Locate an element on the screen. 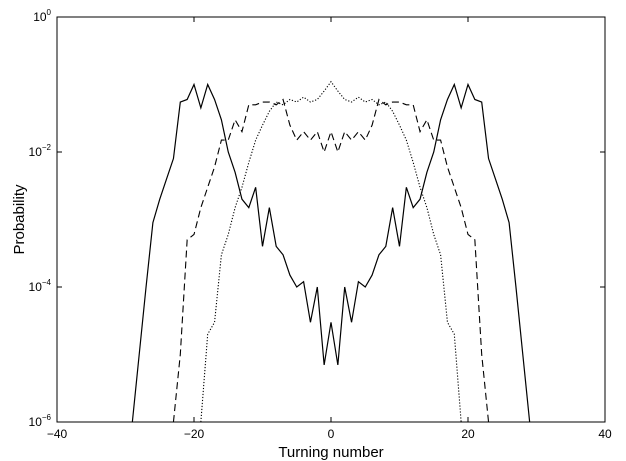 The image size is (626, 461). y-axis-title: Probability is located at coordinates (19, 219).